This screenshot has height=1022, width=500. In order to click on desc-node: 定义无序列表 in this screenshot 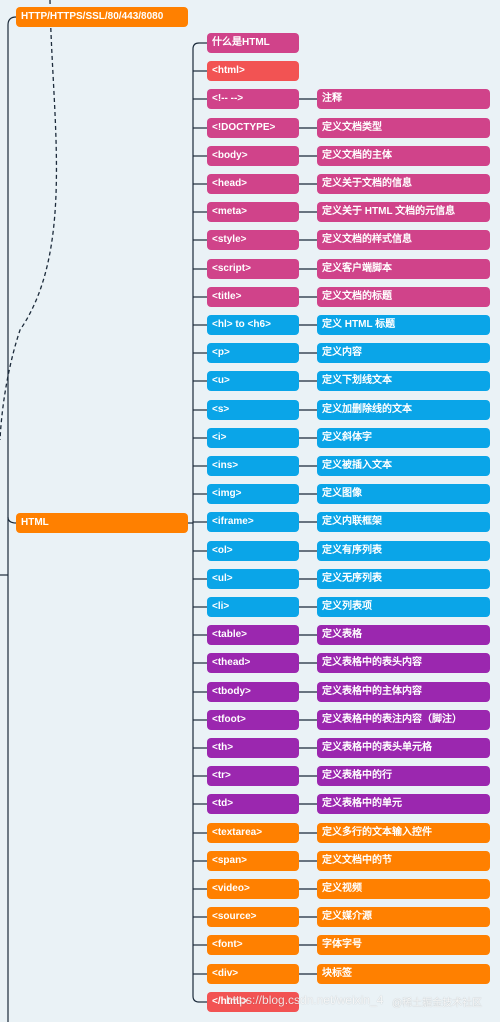, I will do `click(403, 579)`.